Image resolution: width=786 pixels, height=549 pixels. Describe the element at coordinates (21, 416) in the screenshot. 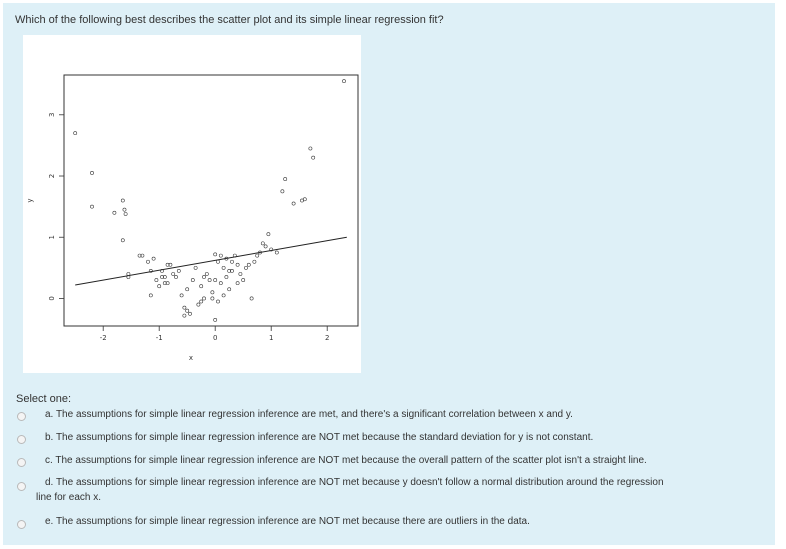

I see `radio-option-a` at that location.